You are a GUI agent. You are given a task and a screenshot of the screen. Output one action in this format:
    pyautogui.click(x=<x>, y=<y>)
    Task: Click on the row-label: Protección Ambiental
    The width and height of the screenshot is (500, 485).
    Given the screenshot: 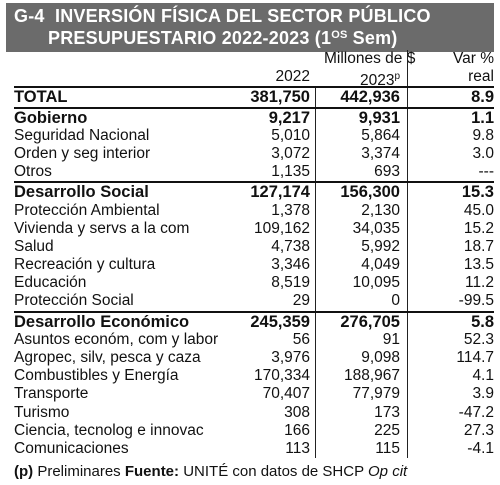 What is the action you would take?
    pyautogui.click(x=87, y=210)
    